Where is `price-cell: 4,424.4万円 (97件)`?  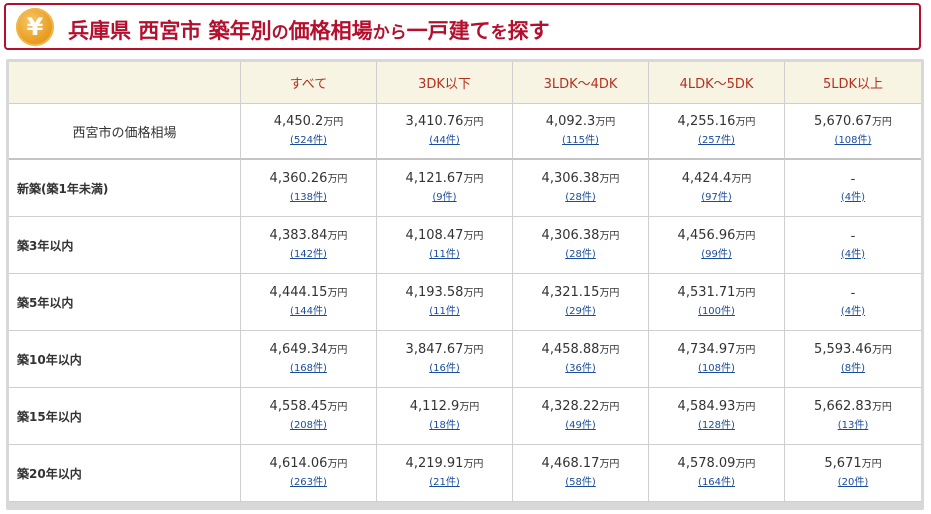
price-cell: 4,424.4万円 (97件) is located at coordinates (717, 188).